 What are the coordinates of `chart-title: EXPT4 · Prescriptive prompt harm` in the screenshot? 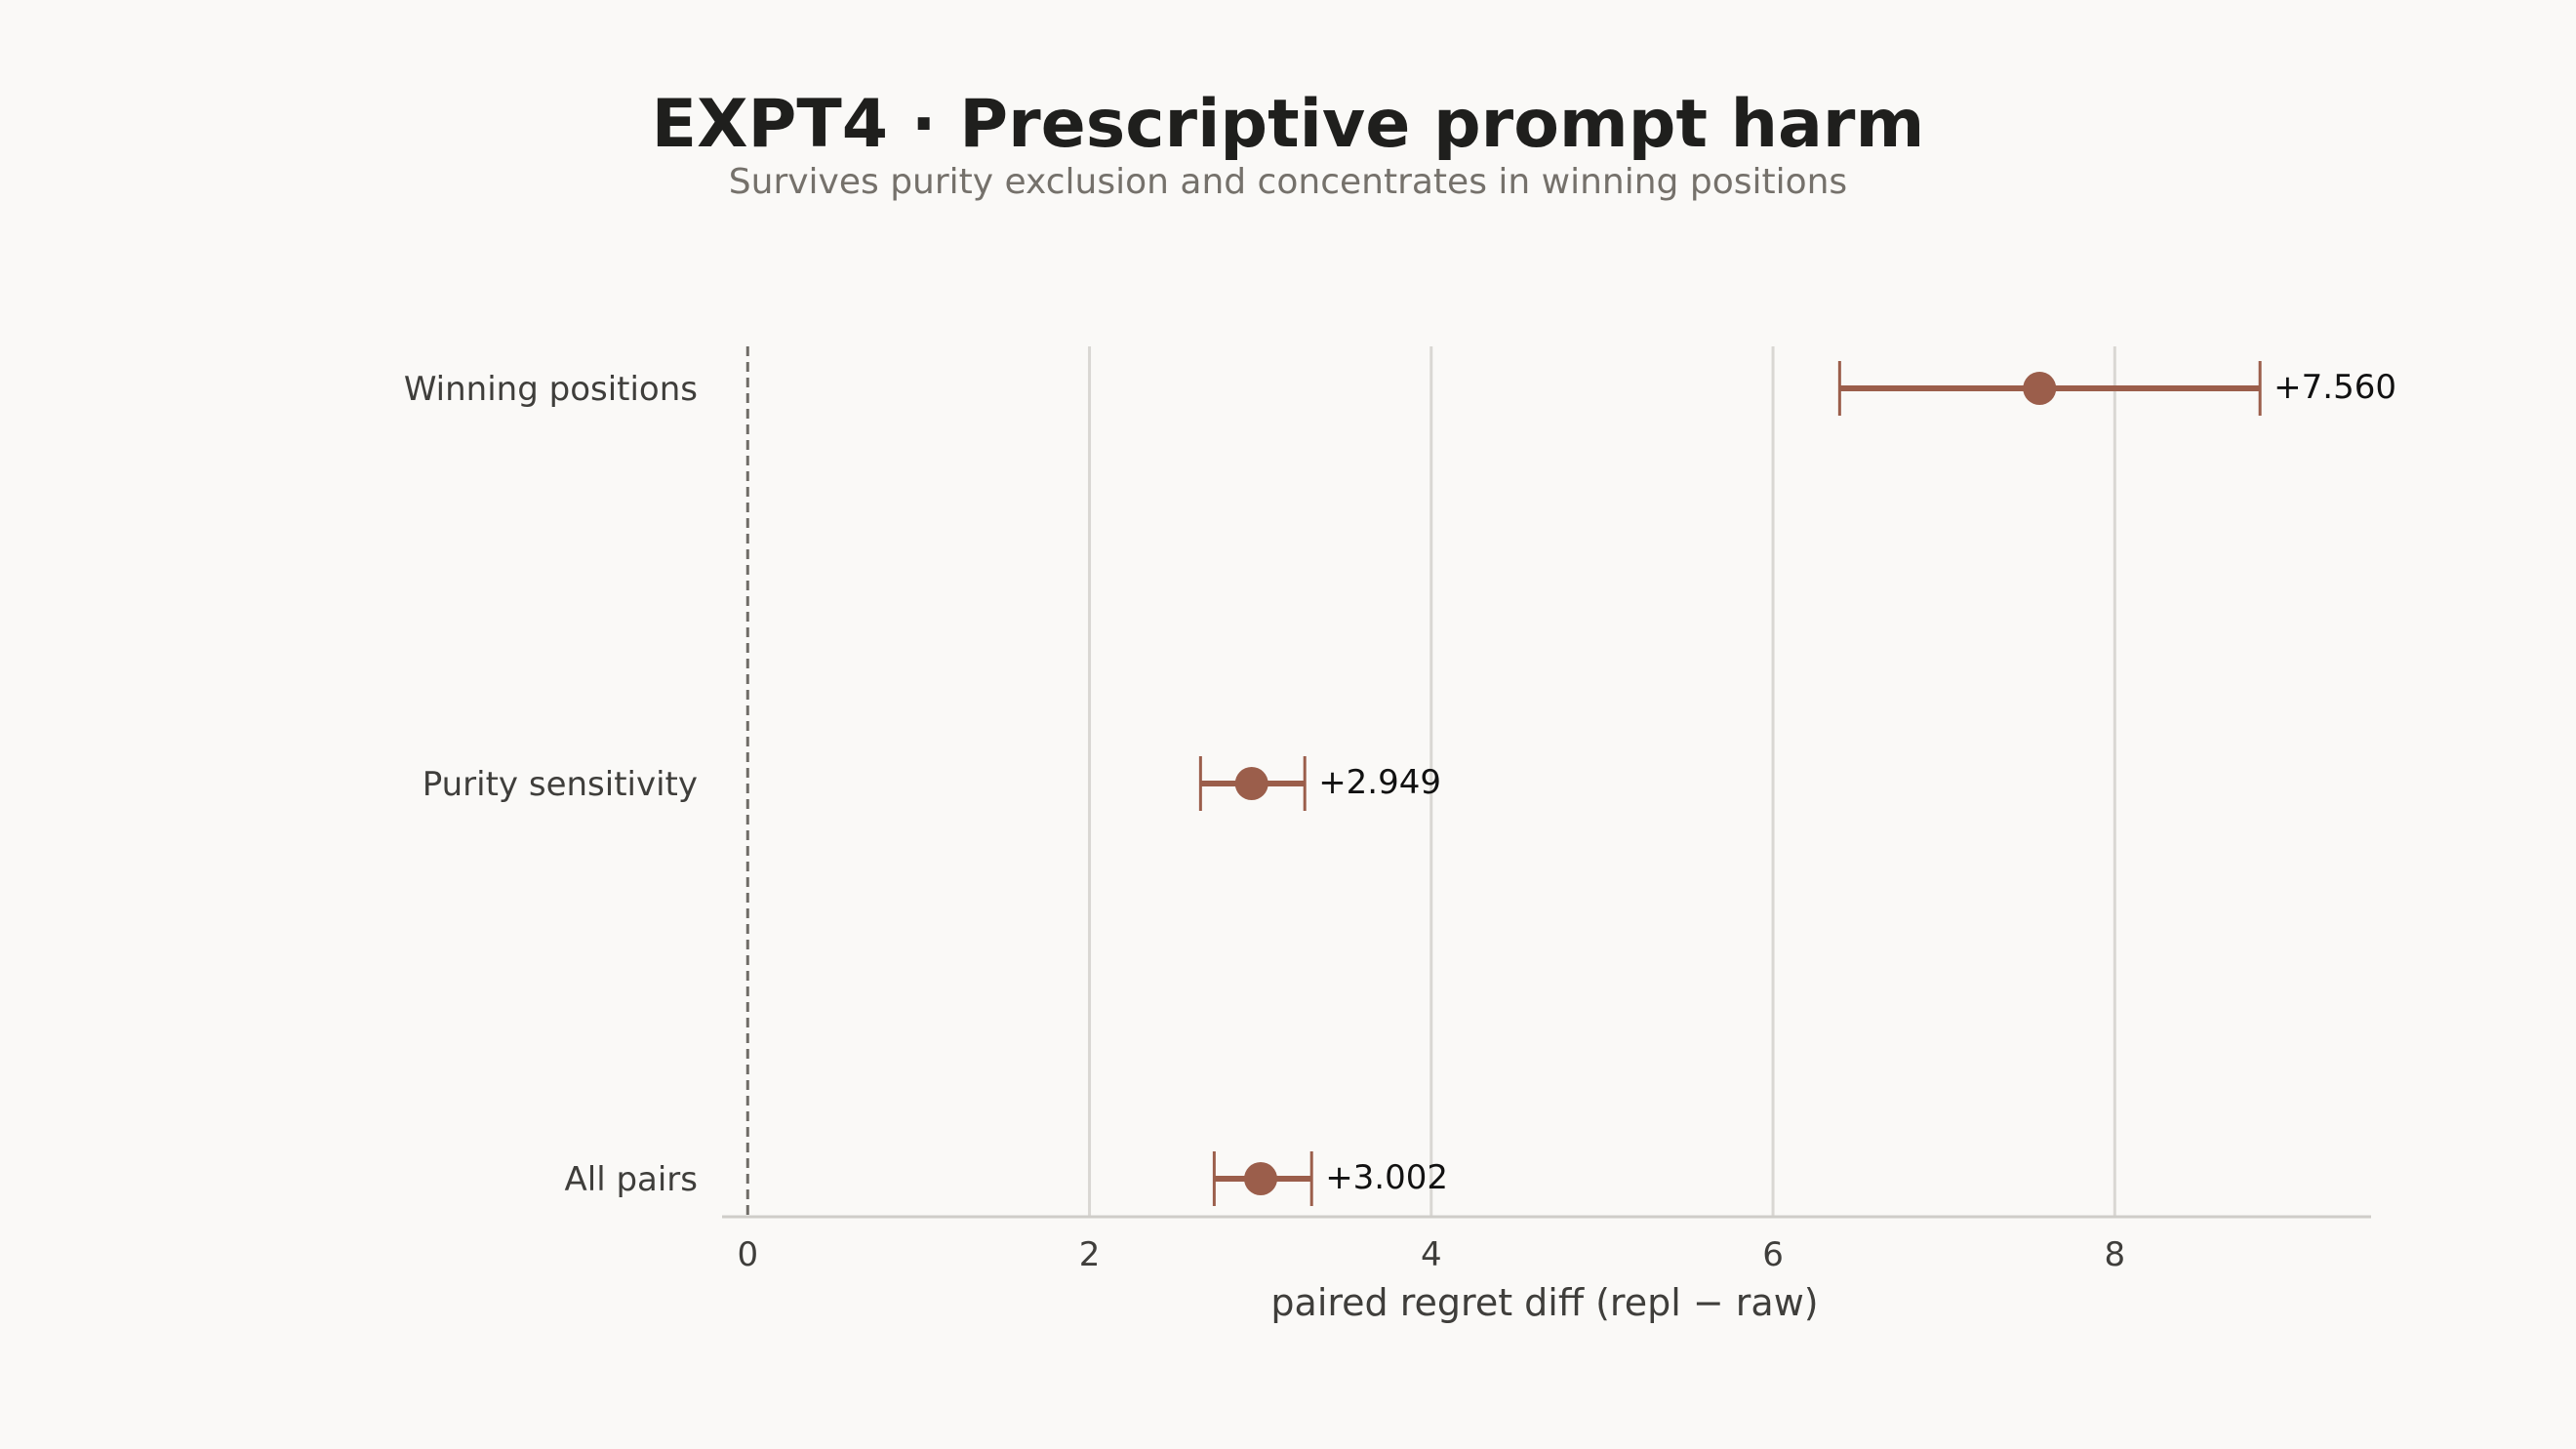 It's located at (1288, 124).